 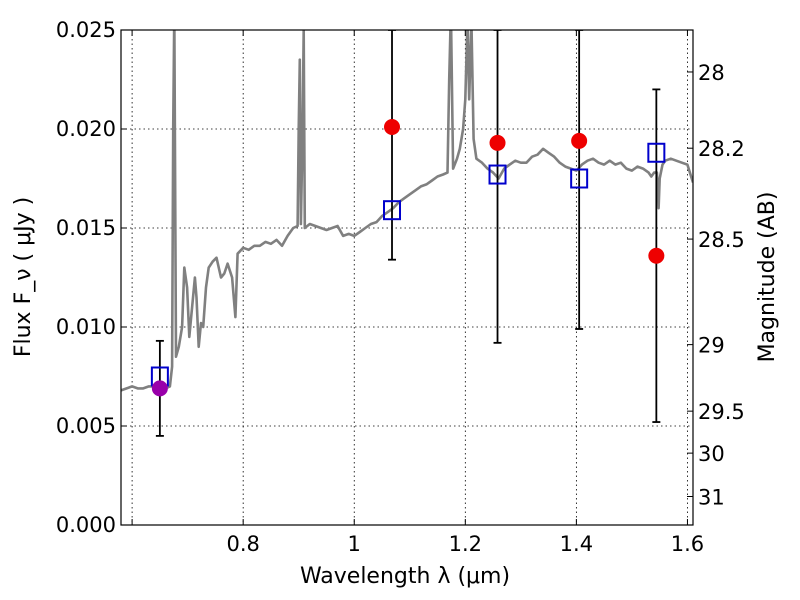 I want to click on right-tick-label: 29, so click(x=711, y=346).